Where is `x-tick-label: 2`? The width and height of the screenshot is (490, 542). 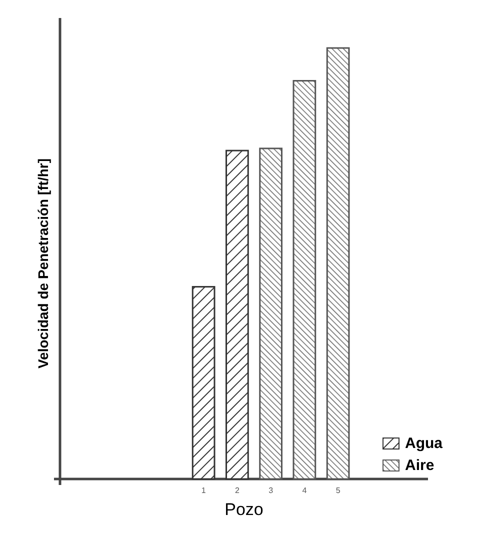 x-tick-label: 2 is located at coordinates (237, 490).